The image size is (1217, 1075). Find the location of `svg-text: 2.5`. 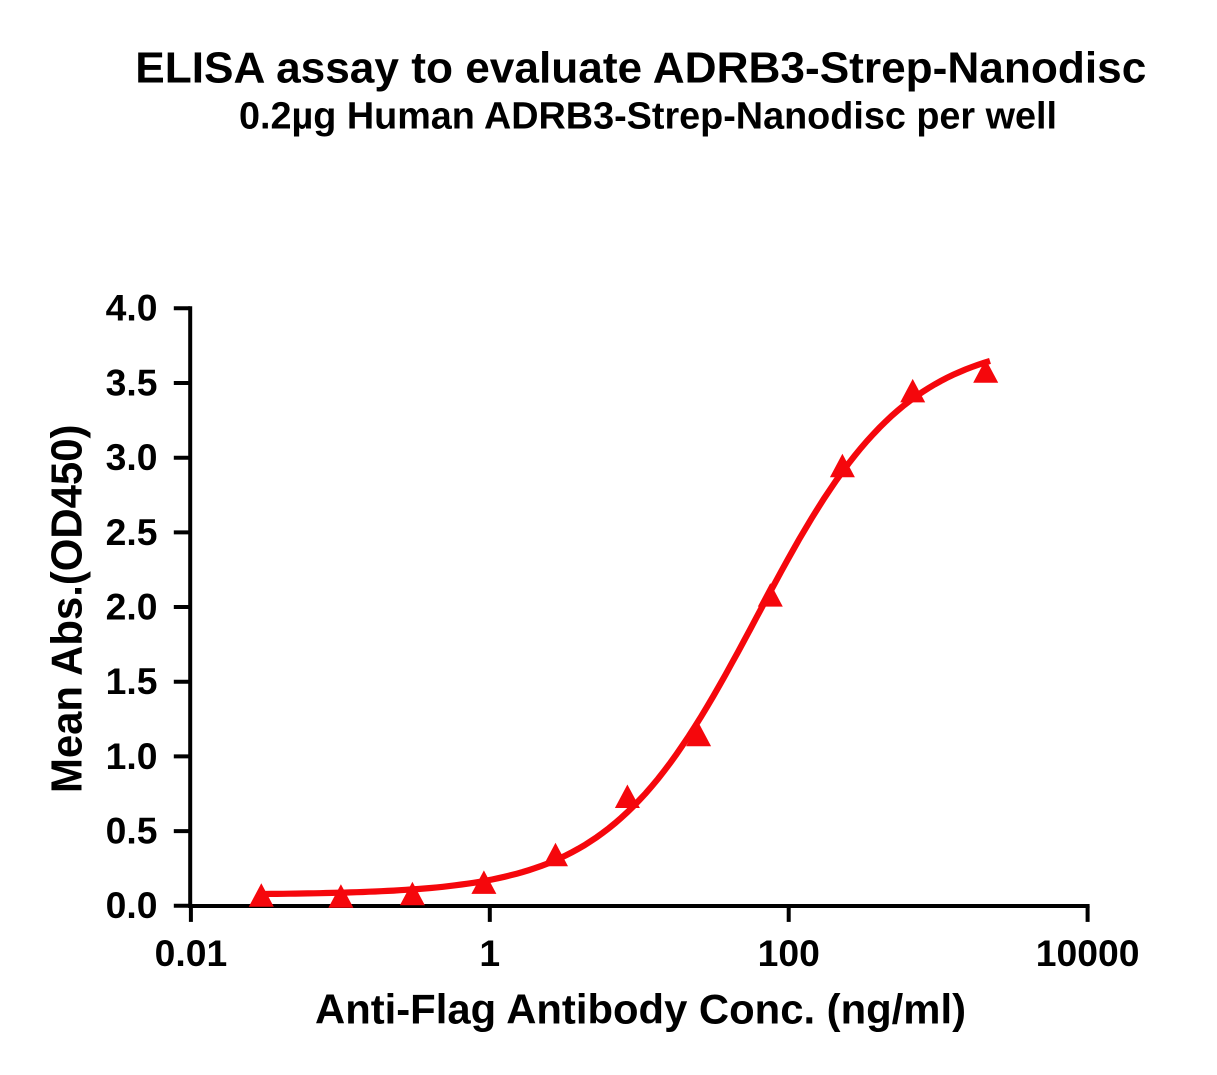

svg-text: 2.5 is located at coordinates (132, 532).